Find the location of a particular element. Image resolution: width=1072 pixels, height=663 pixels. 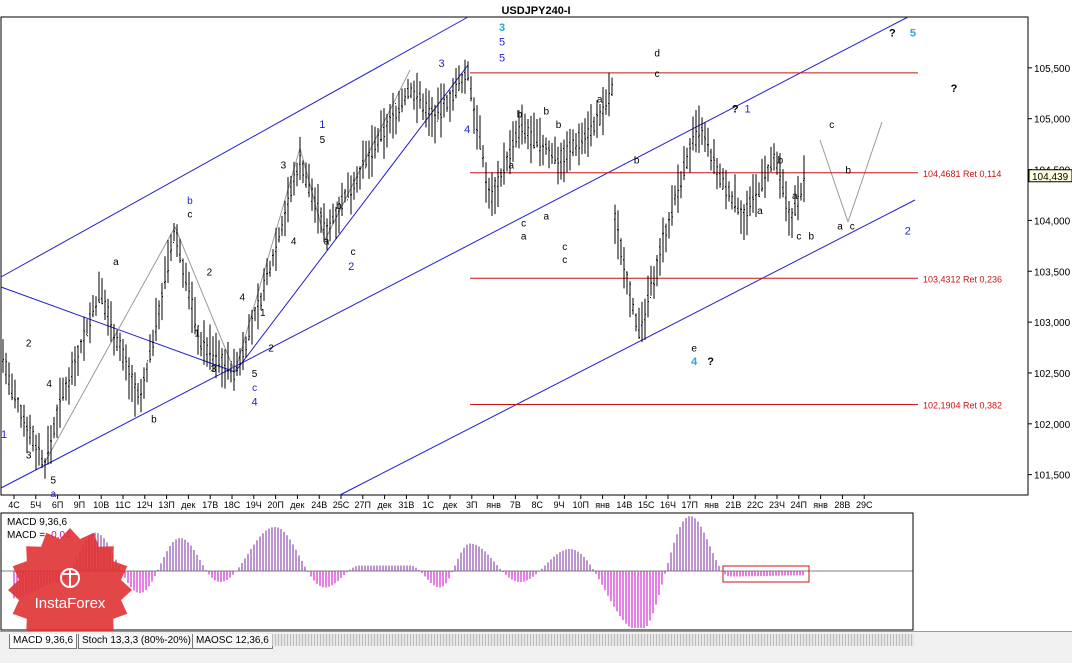

time-tick-label: 20П is located at coordinates (275, 505).